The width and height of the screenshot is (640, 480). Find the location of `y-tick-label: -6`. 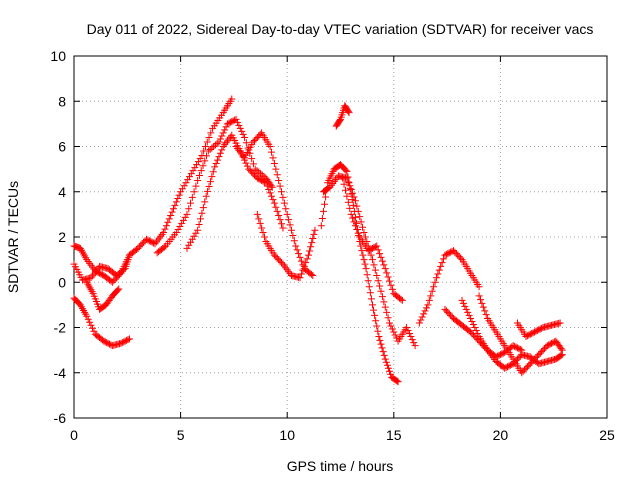

y-tick-label: -6 is located at coordinates (60, 418).